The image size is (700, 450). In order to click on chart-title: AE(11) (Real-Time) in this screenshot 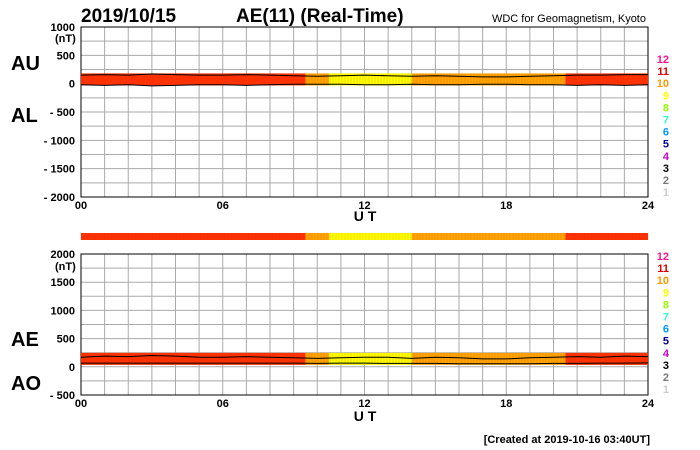, I will do `click(320, 16)`.